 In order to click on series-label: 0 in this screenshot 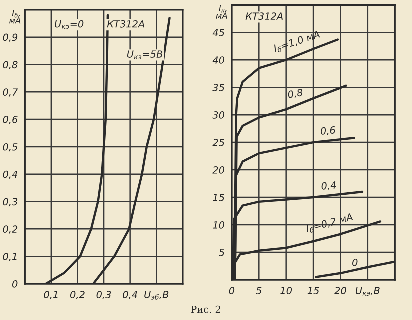, I will do `click(355, 262)`.